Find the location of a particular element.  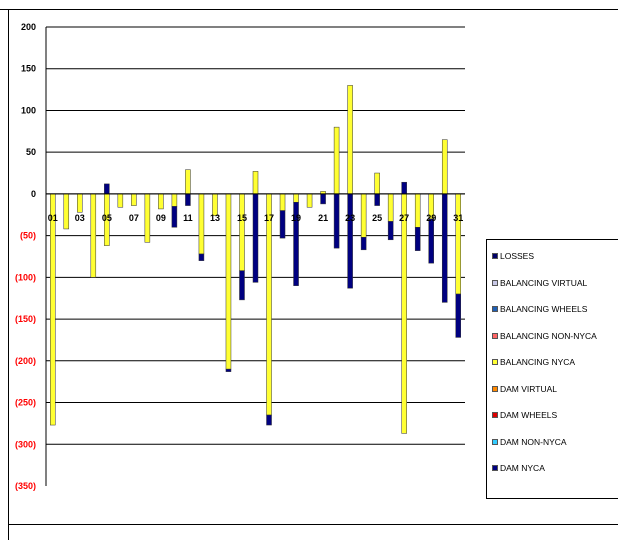

legend-item: BALANCING VIRTUAL is located at coordinates (539, 283).